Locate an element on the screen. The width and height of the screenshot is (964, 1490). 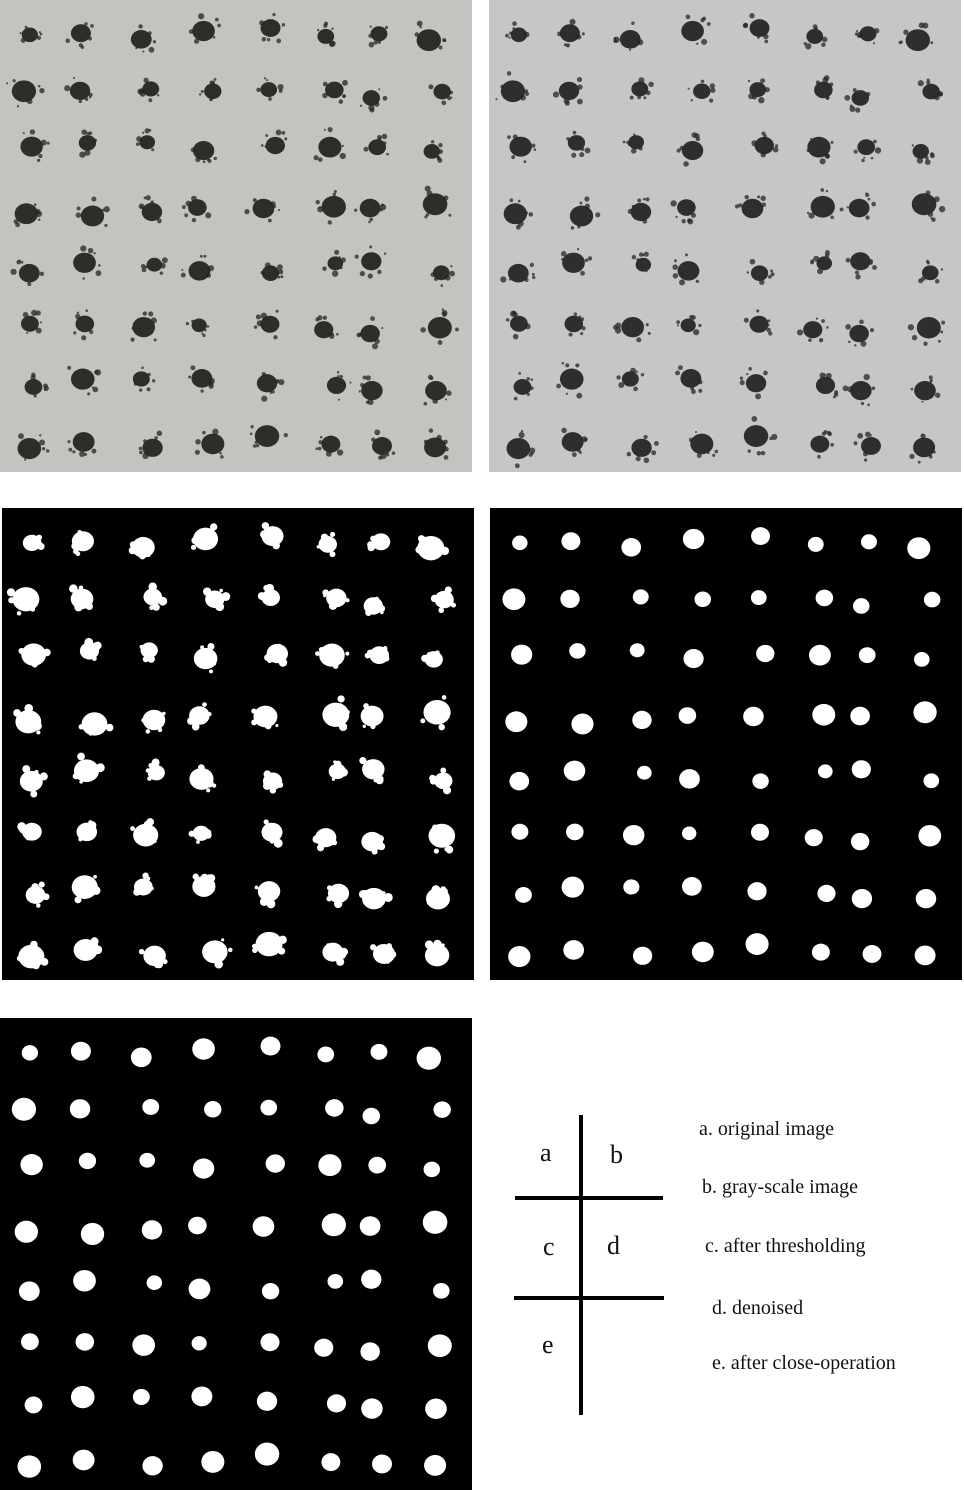
key-vertical-line is located at coordinates (581, 1265).